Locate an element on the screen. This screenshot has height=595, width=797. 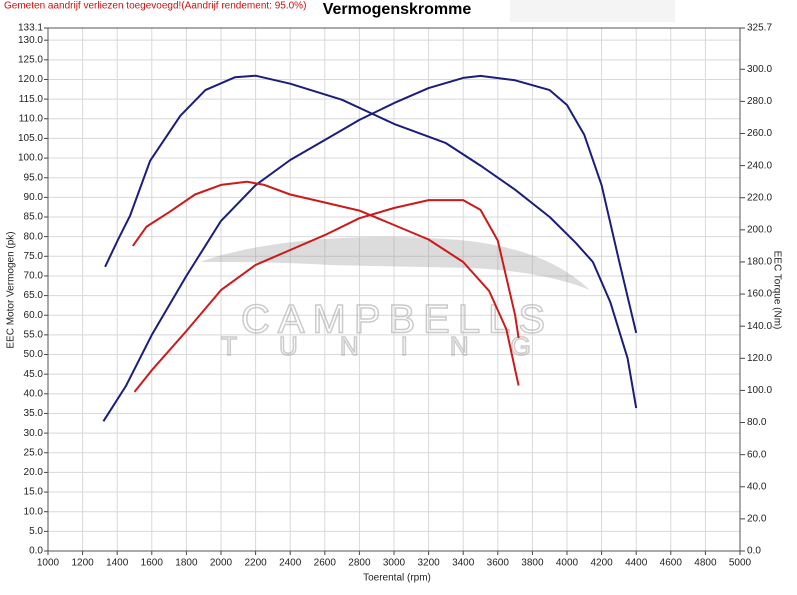
x-tick-label: 1800 is located at coordinates (186, 563).